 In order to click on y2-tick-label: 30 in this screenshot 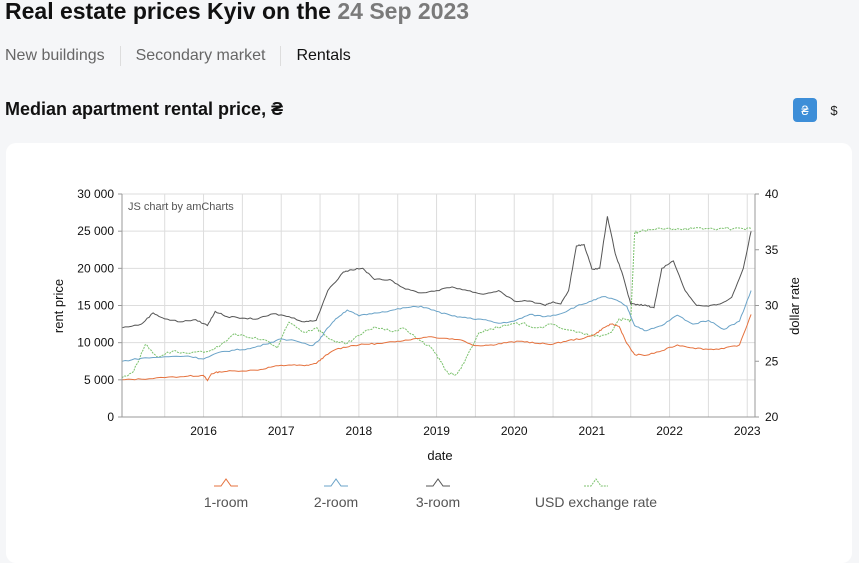, I will do `click(772, 306)`.